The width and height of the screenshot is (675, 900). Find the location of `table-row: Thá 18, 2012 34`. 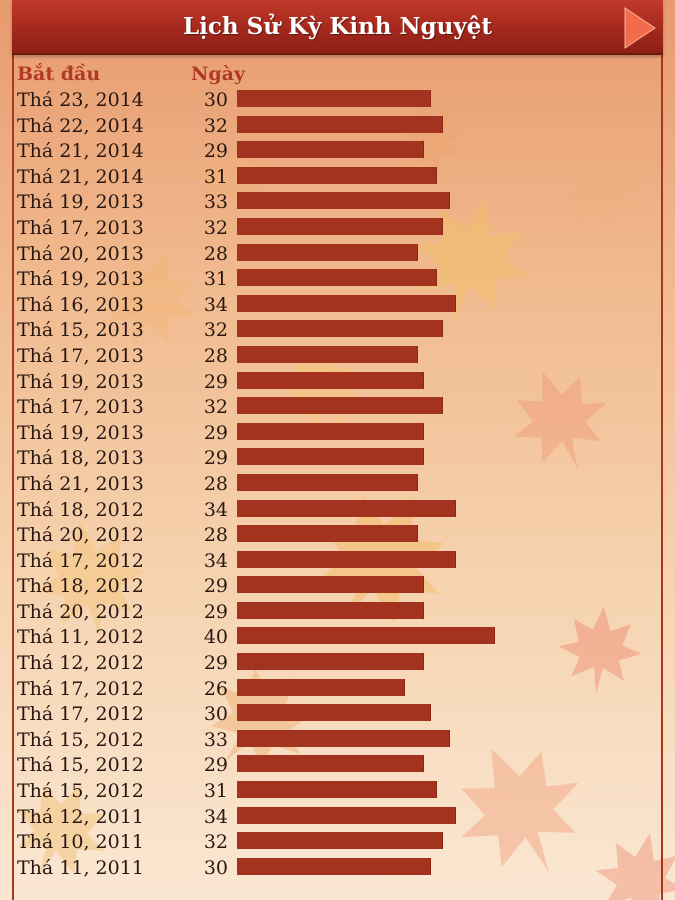

table-row: Thá 18, 2012 34 is located at coordinates (337, 510).